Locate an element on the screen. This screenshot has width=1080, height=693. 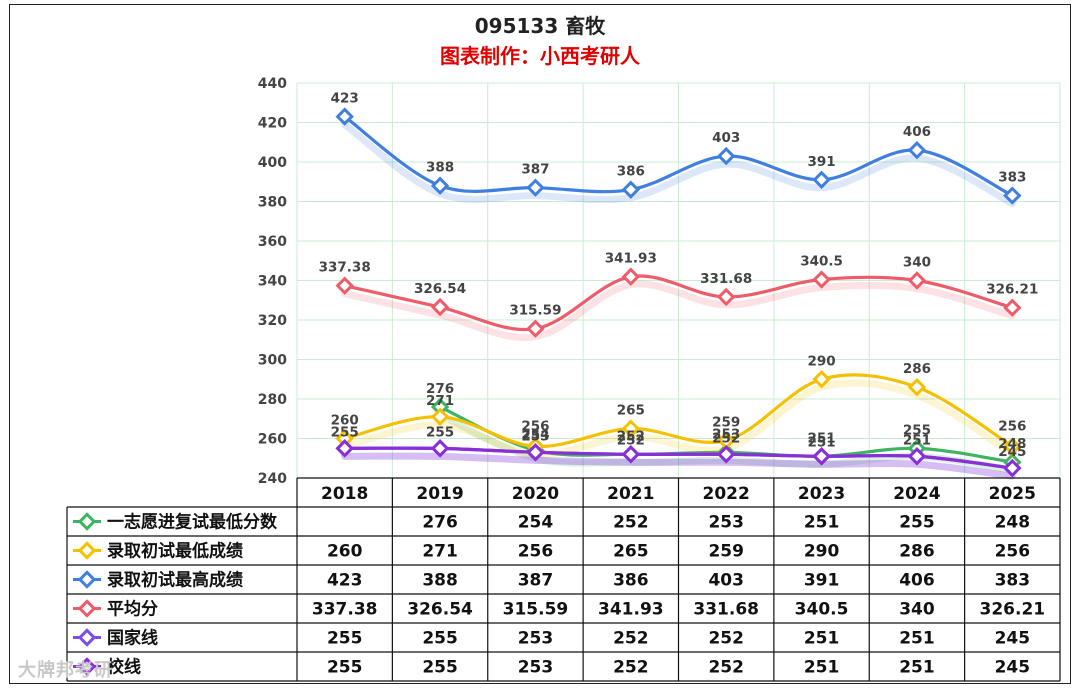
data-label: 254 is located at coordinates (535, 434).